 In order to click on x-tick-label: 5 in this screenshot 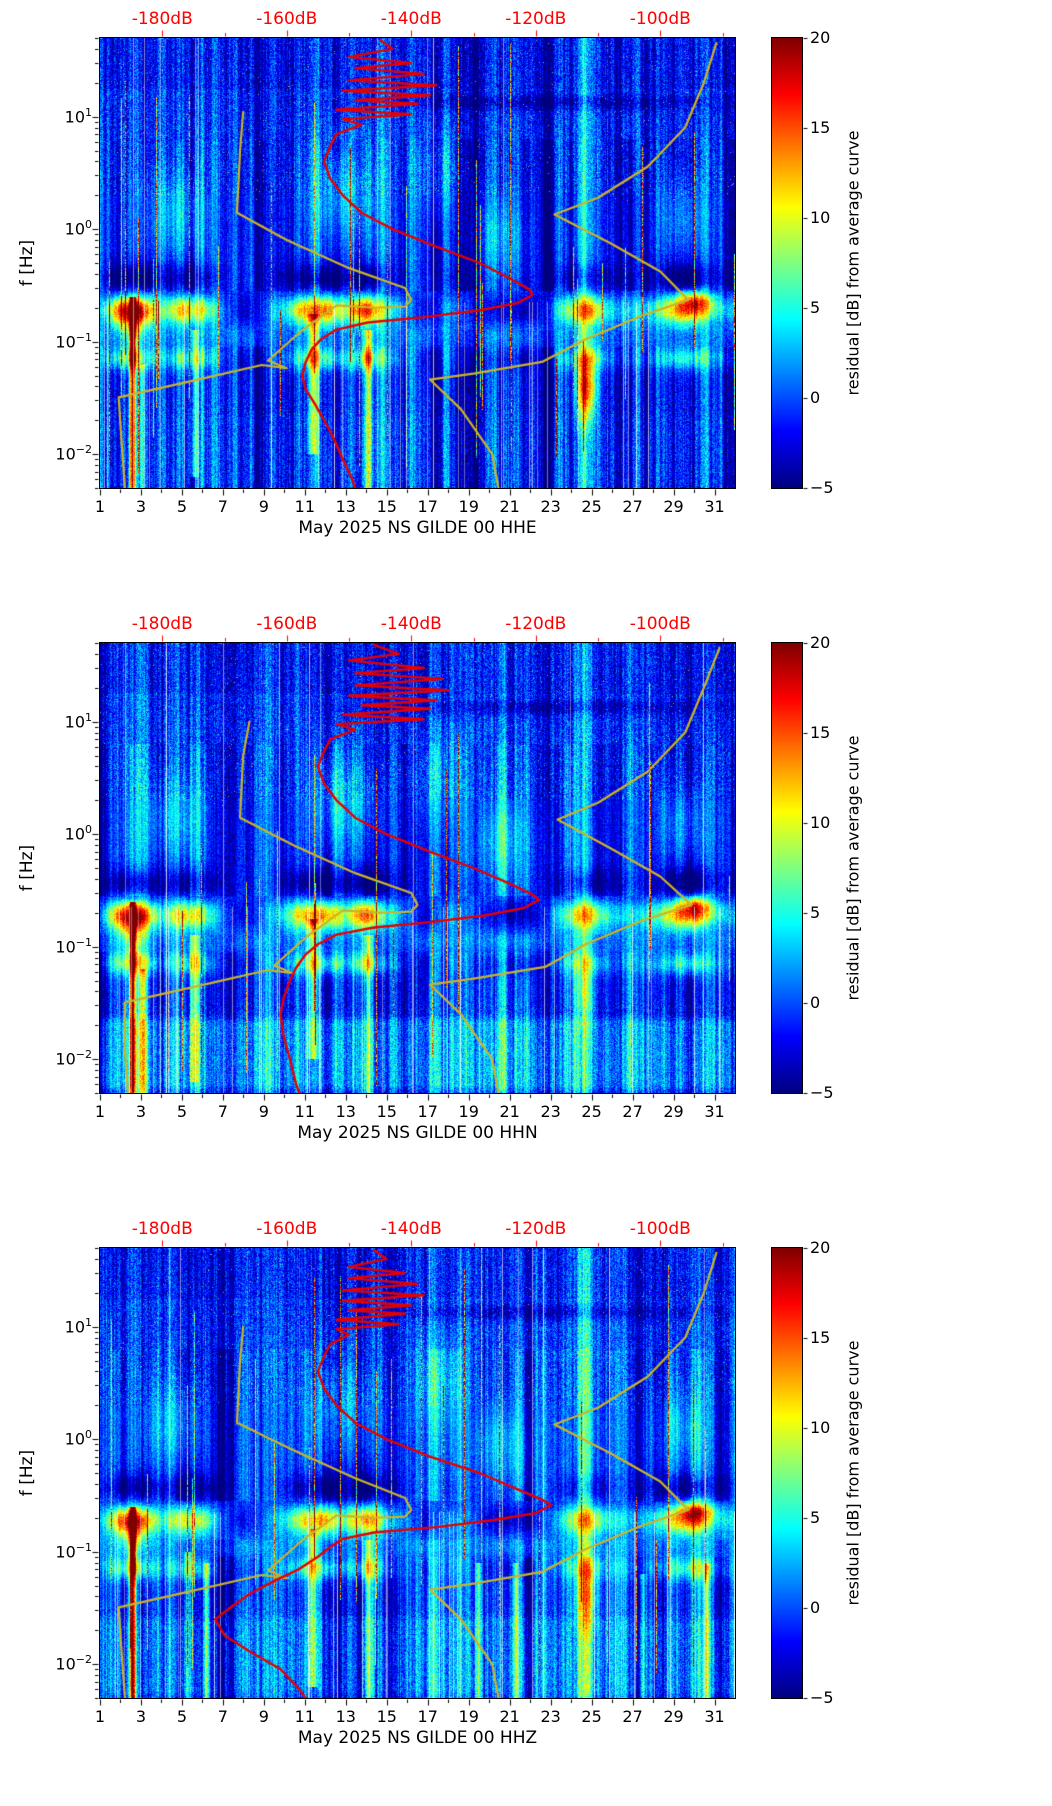, I will do `click(182, 1111)`.